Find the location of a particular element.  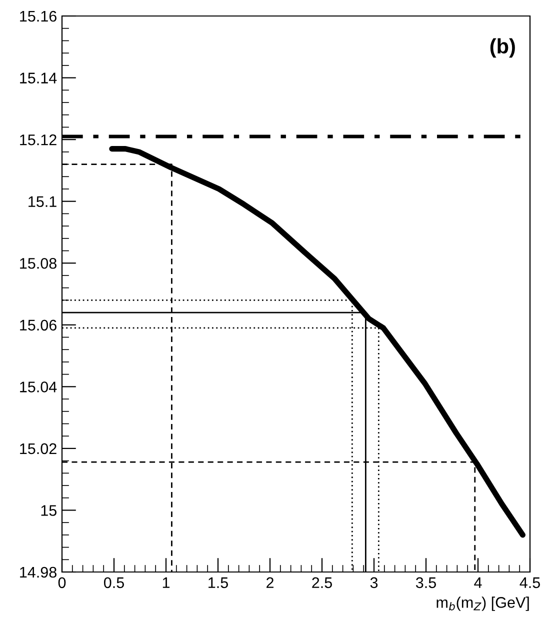

y-tick-label: 15.16 is located at coordinates (38, 16).